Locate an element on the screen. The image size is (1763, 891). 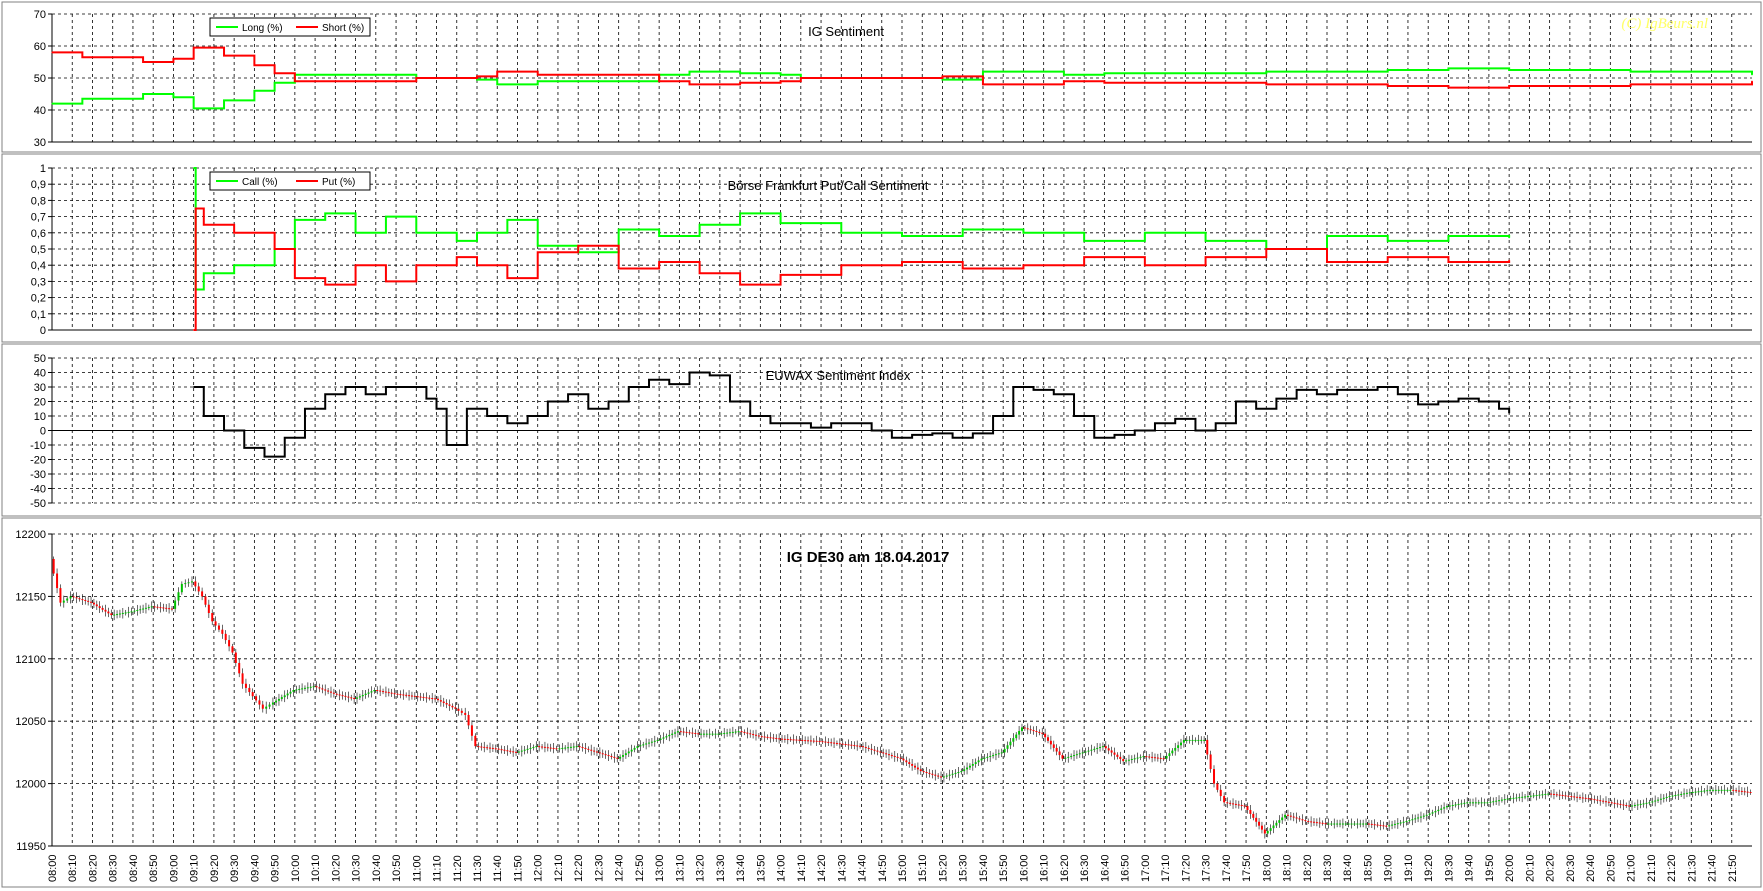
x-tick-label: 16:00 is located at coordinates (1024, 868).